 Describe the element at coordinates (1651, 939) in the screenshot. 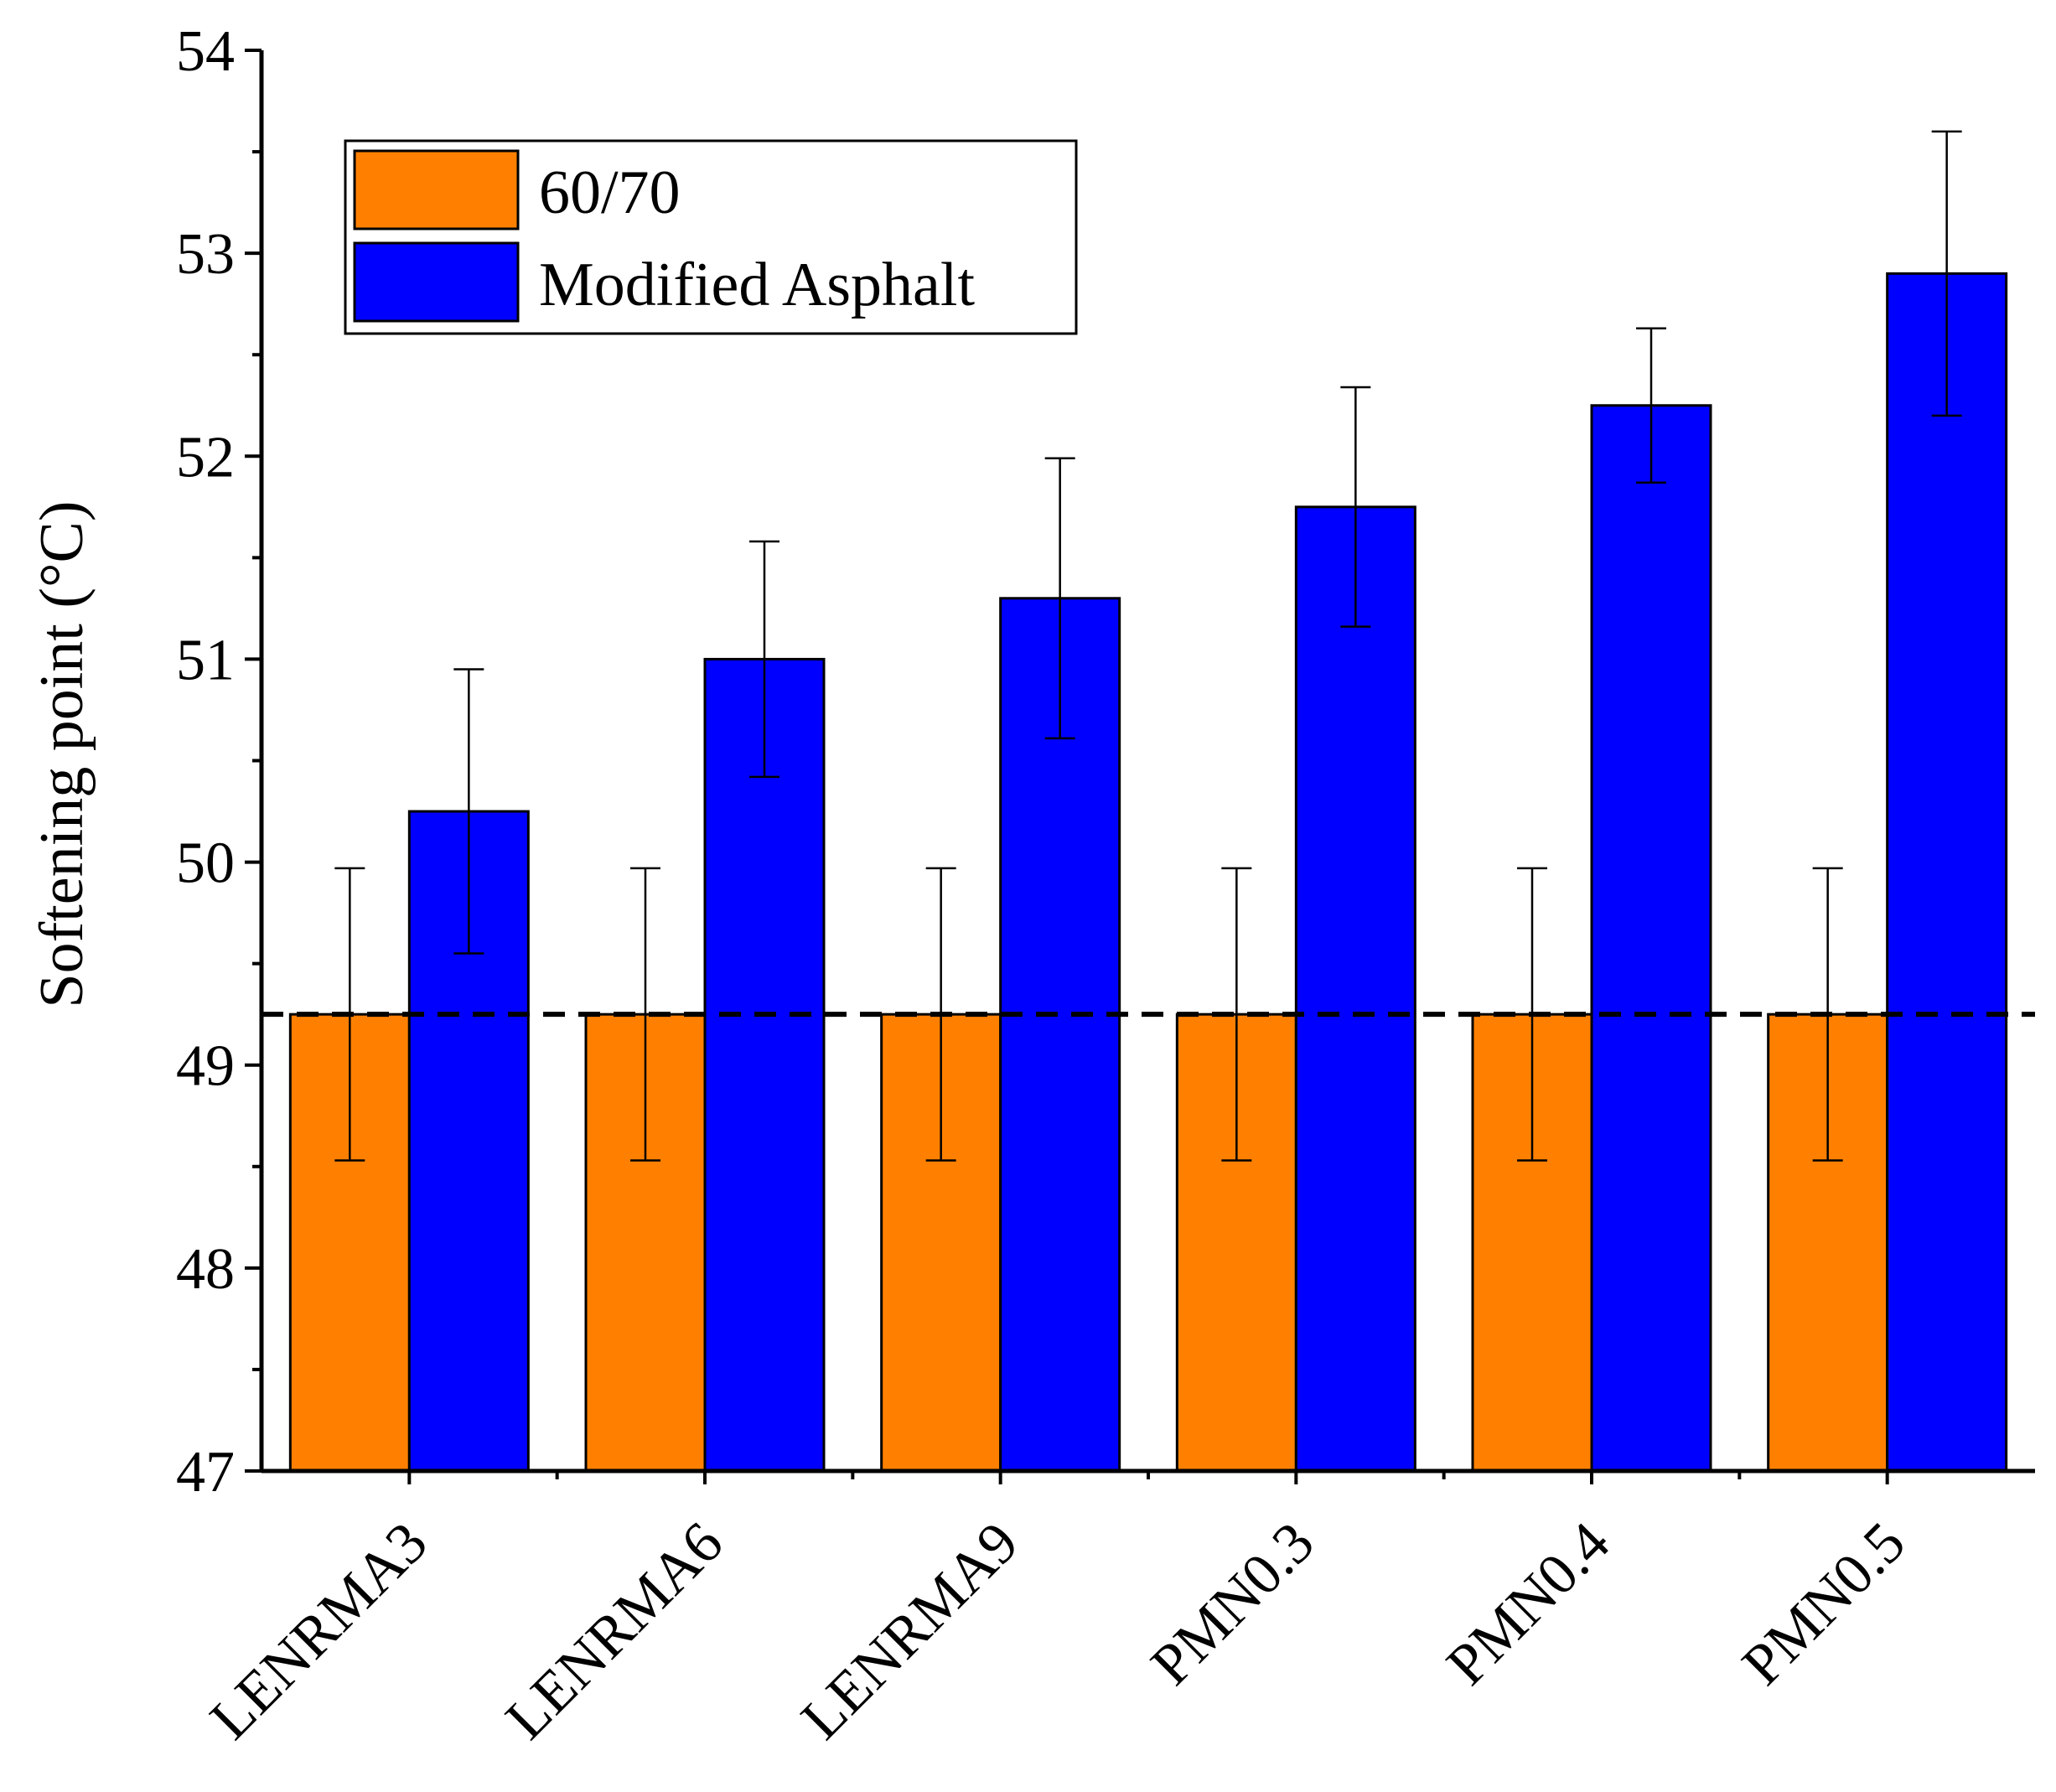

I see `bar-modified-asphalt-PMN0.4` at that location.